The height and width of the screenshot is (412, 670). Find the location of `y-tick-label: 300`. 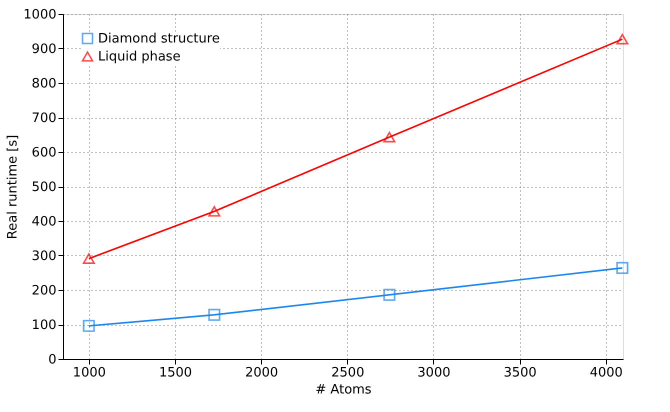

y-tick-label: 300 is located at coordinates (44, 256).